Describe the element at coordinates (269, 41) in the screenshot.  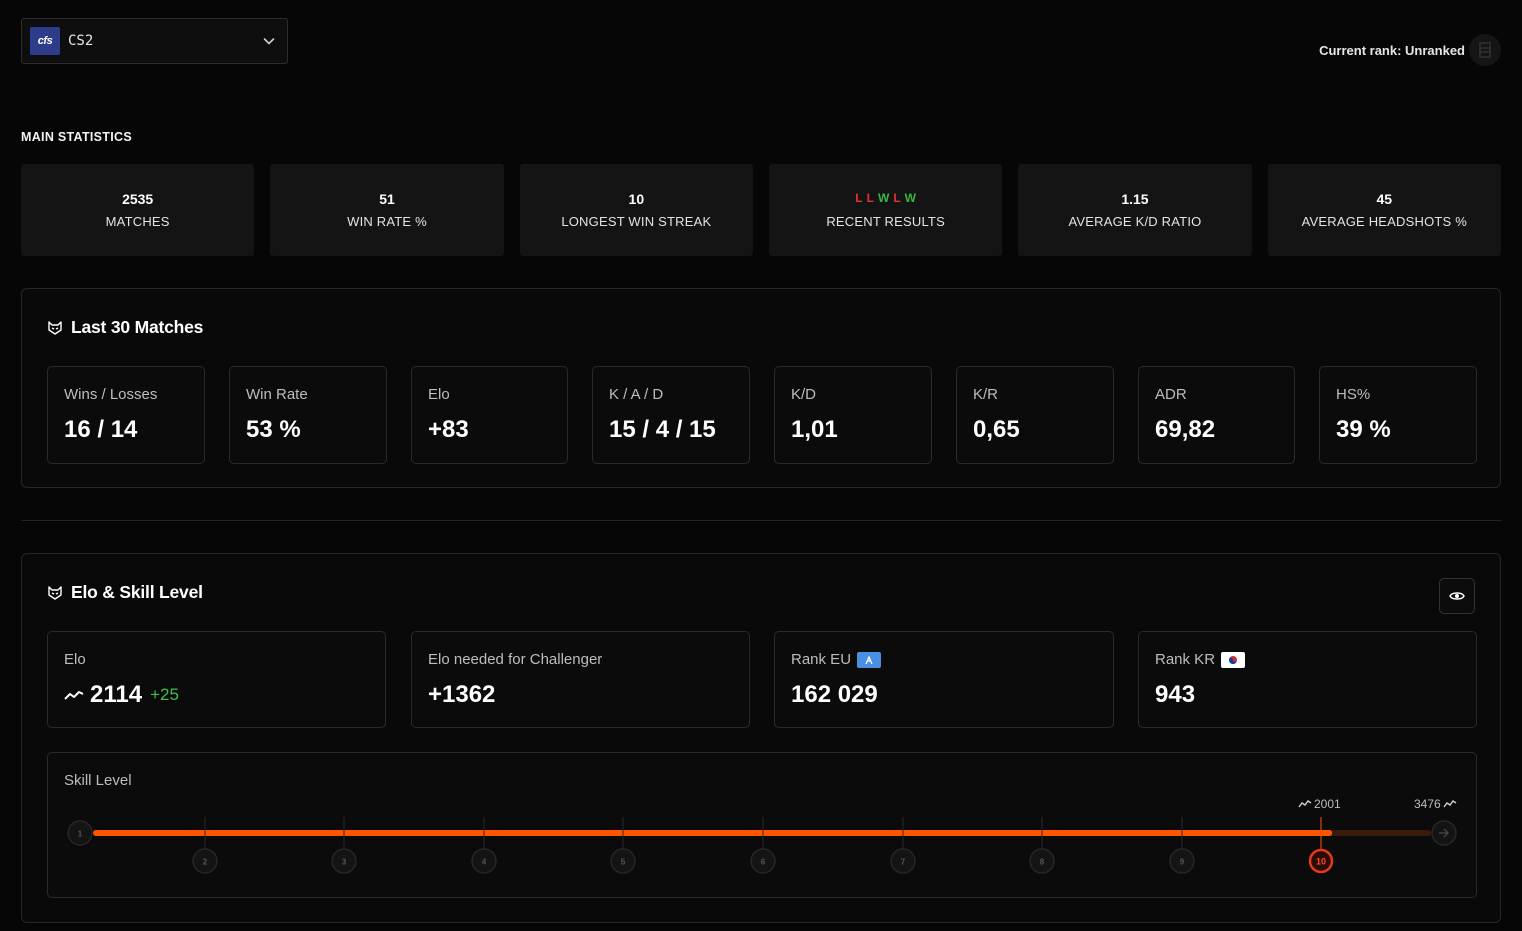
I see `chevron-down-icon` at that location.